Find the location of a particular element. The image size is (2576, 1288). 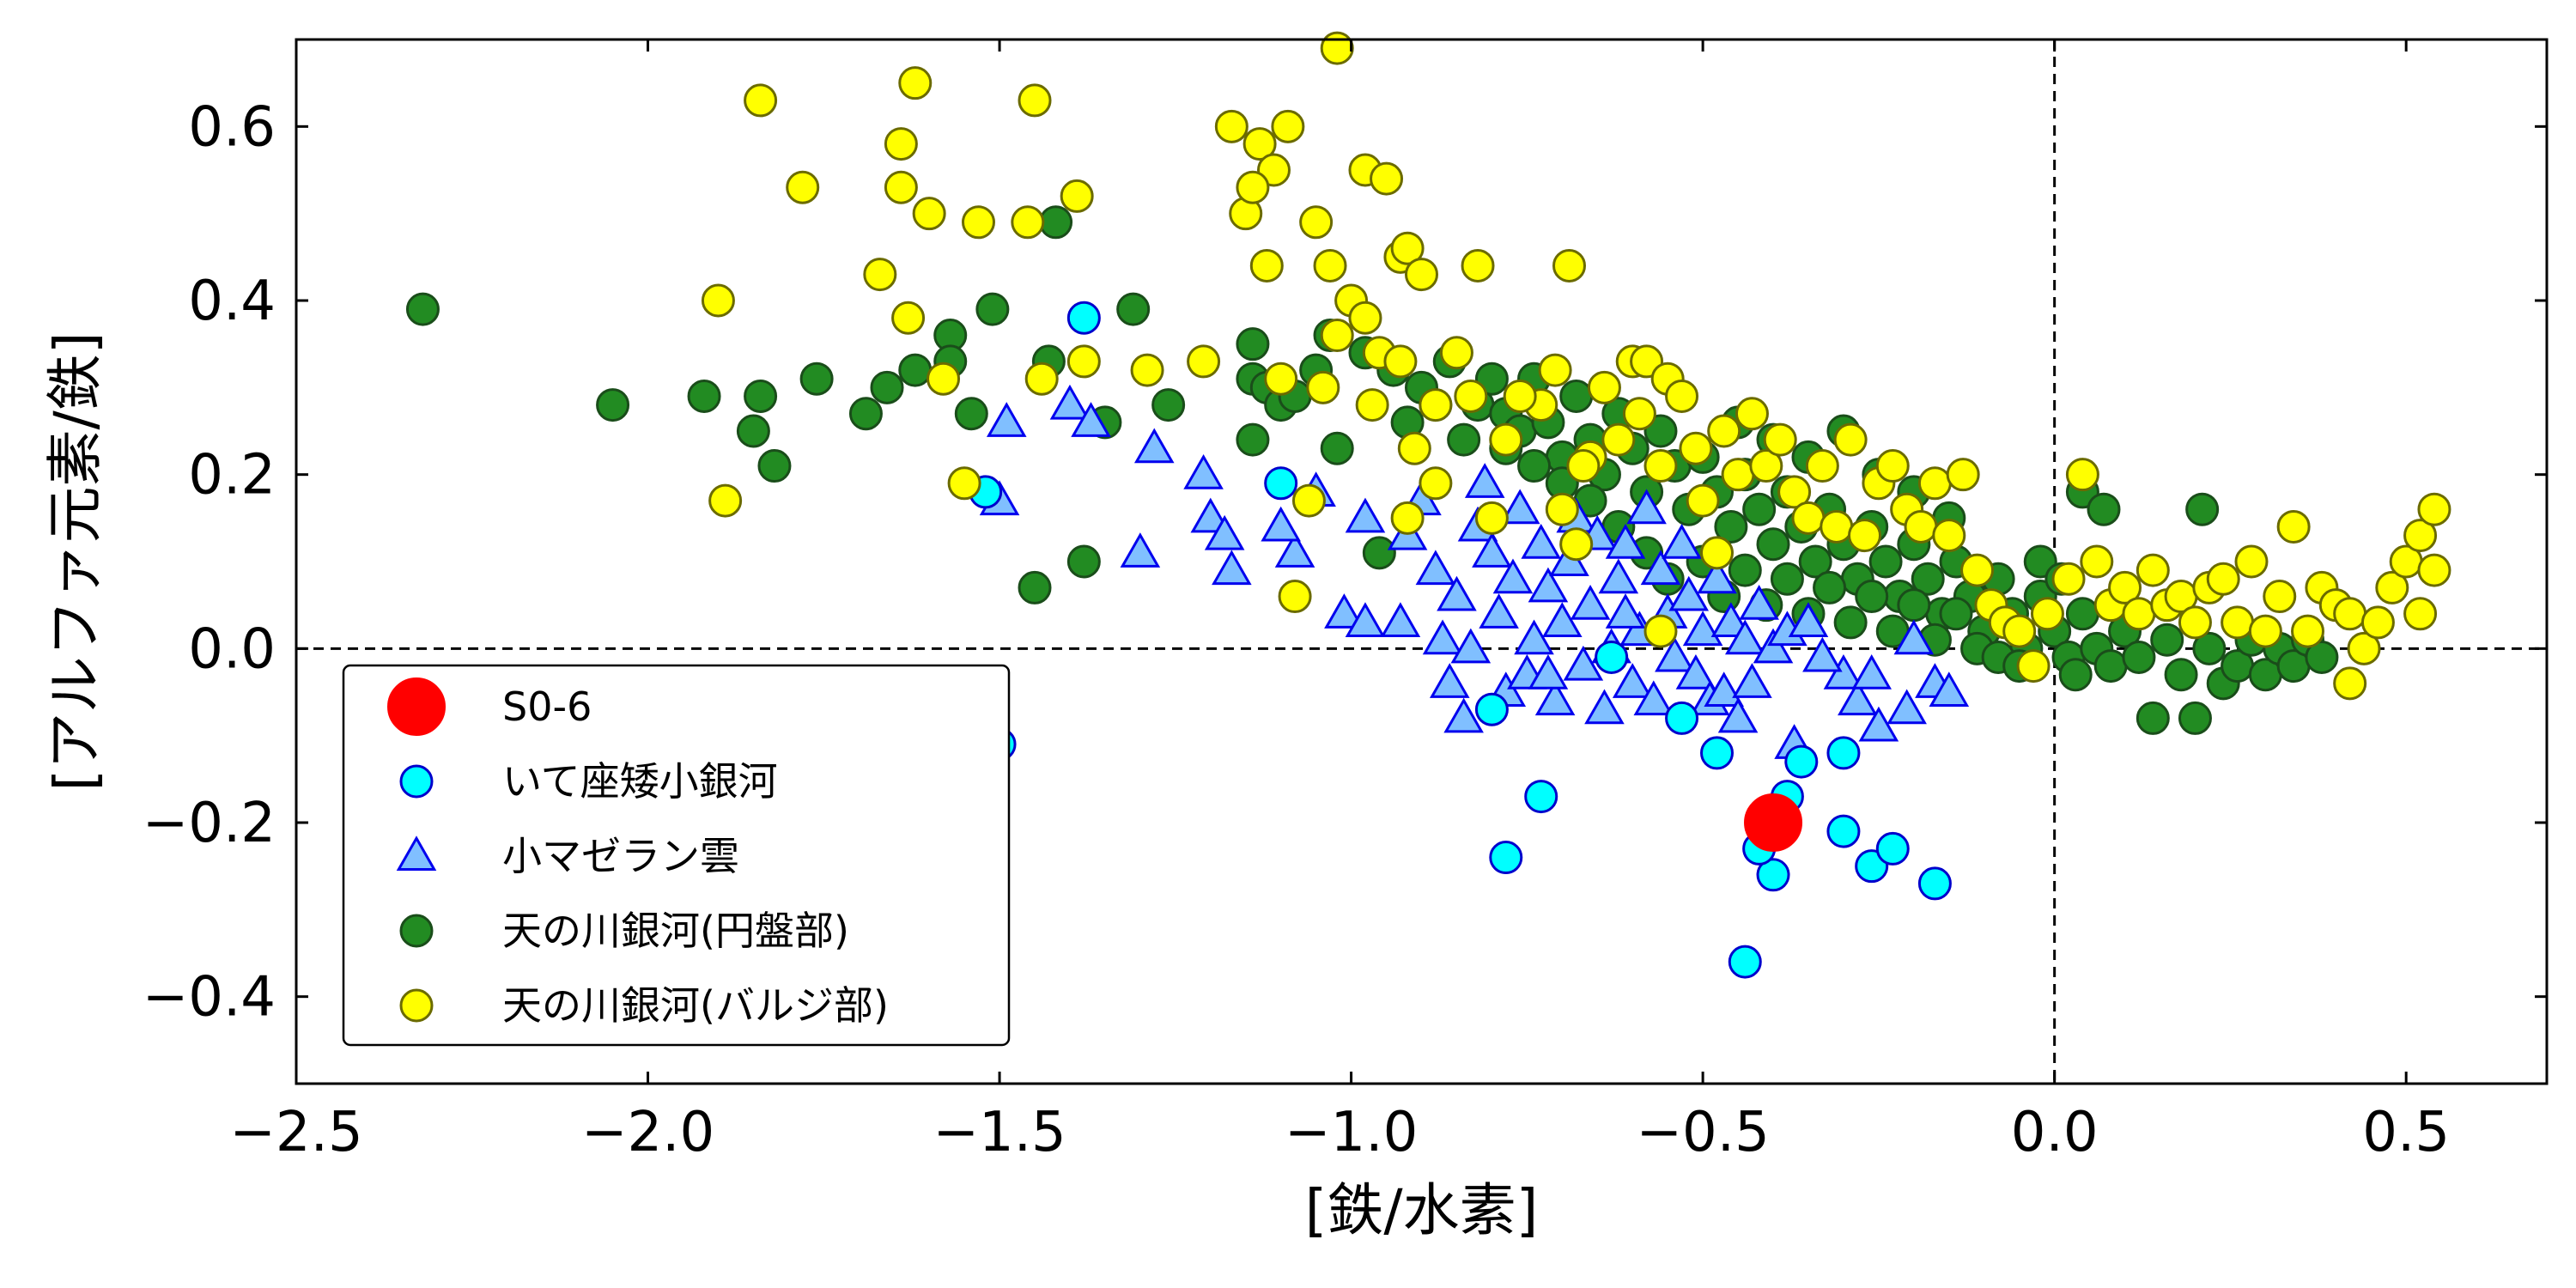

y-axis-label: [アルファ元素/鉄] is located at coordinates (75, 561).